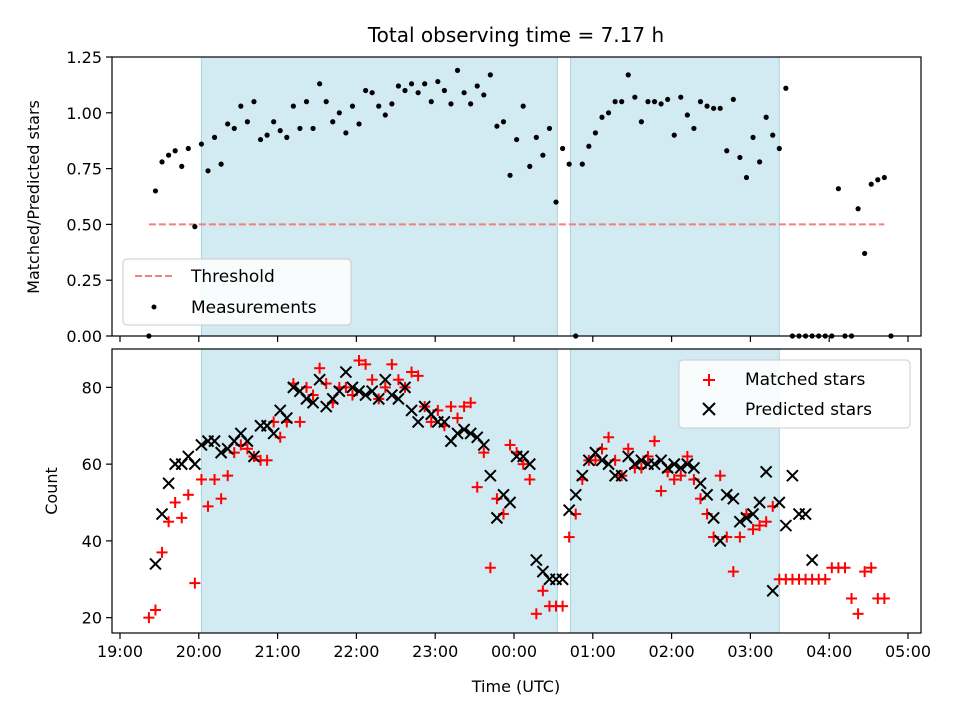 This screenshot has width=960, height=720. Describe the element at coordinates (515, 35) in the screenshot. I see `chart-title: Total observing time = 7.17 h` at that location.